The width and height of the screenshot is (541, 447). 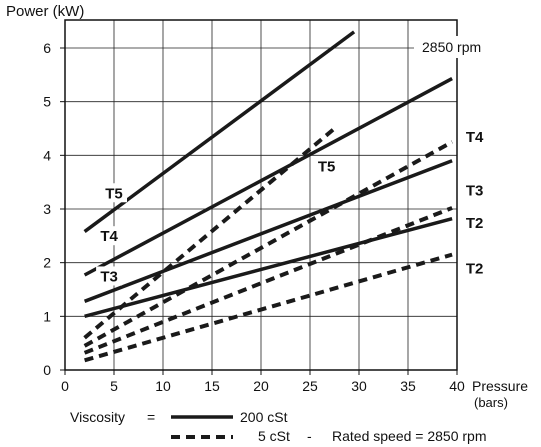 I want to click on series-label-t2-7: T2, so click(x=475, y=268).